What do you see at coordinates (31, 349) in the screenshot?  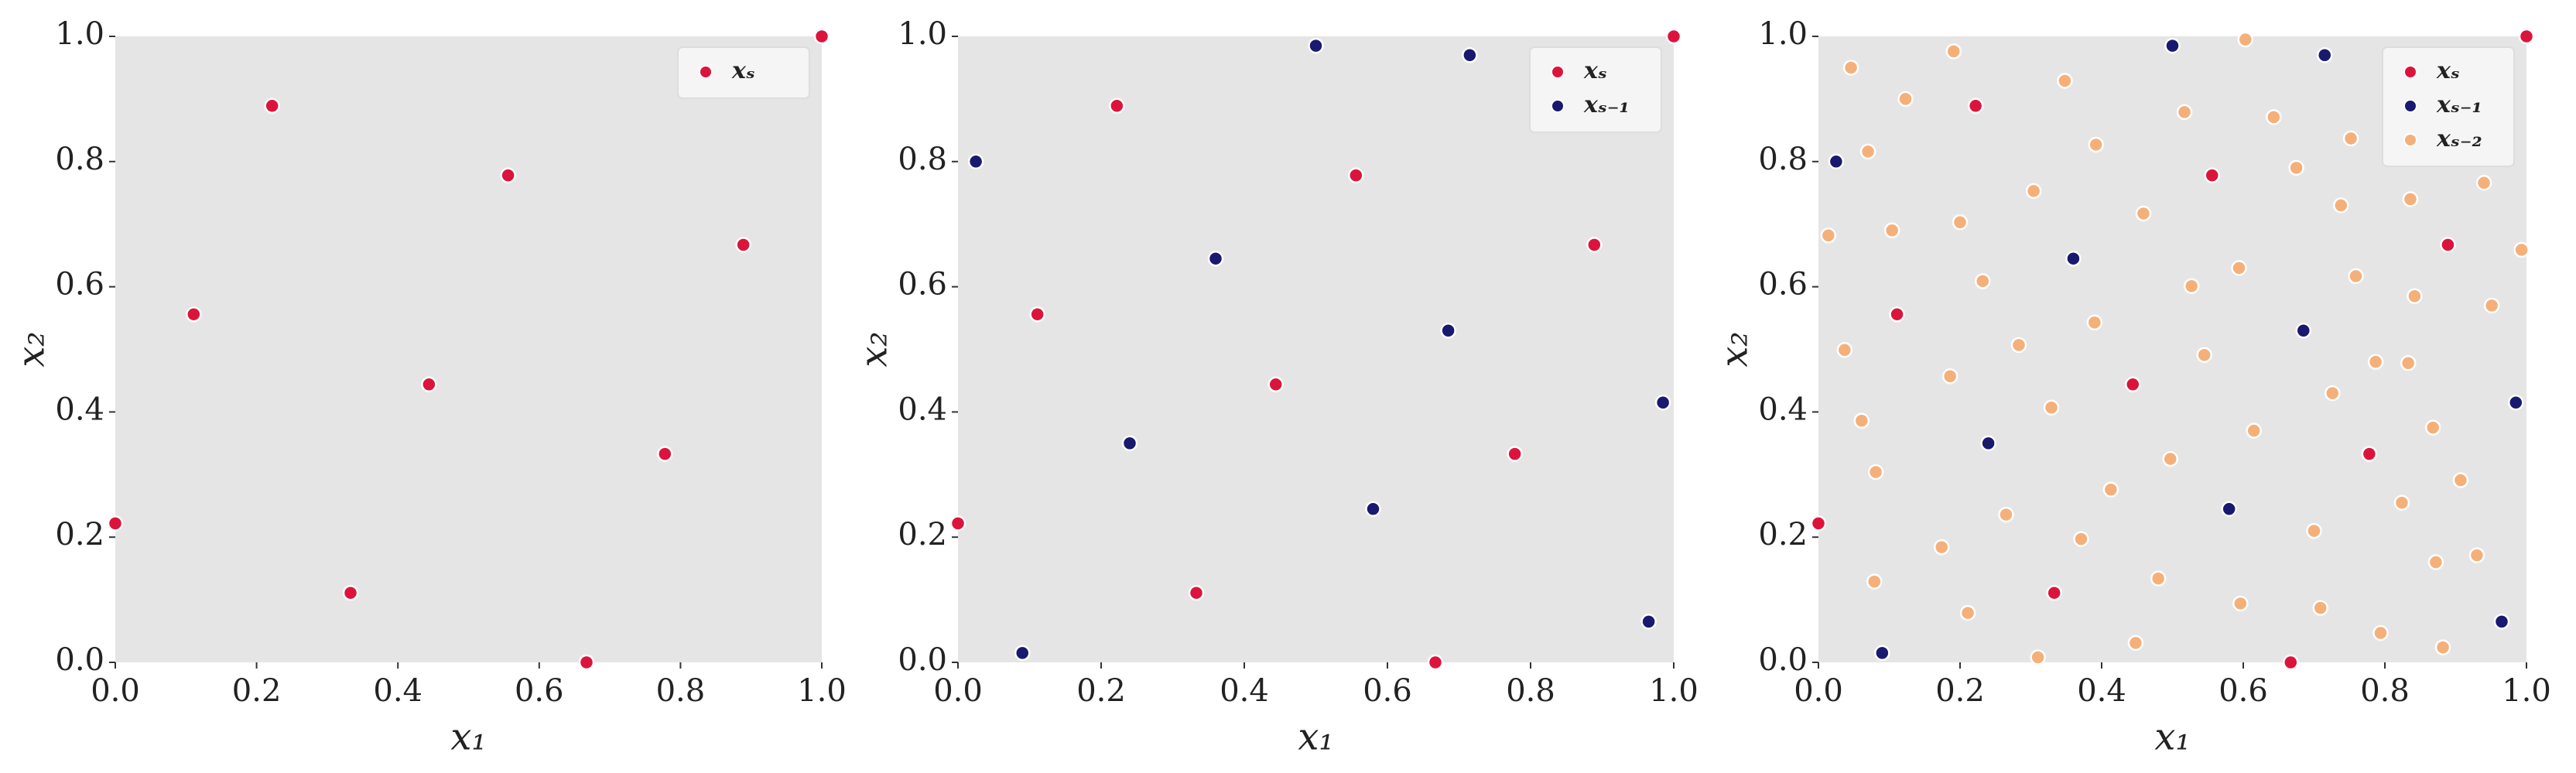 I see `y-axis-label: x₂` at bounding box center [31, 349].